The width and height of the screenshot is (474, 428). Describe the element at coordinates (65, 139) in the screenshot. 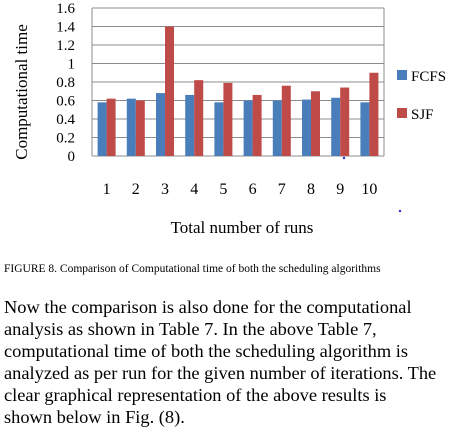

I see `y-tick-label: 0.2` at that location.